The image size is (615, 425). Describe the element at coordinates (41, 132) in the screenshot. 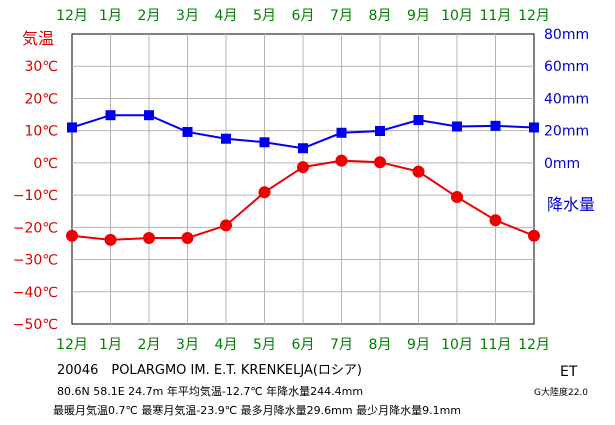

I see `temperature-tick-label: 10℃` at that location.